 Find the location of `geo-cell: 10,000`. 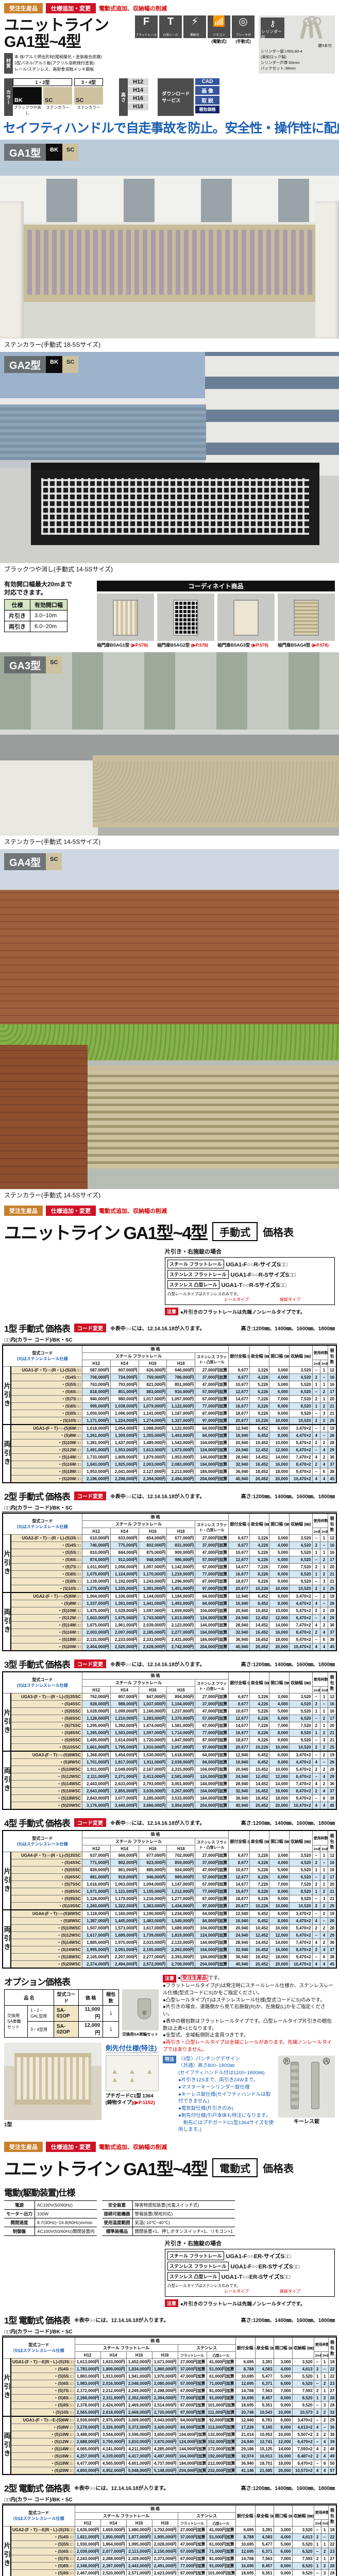

geo-cell: 10,000 is located at coordinates (279, 1906).